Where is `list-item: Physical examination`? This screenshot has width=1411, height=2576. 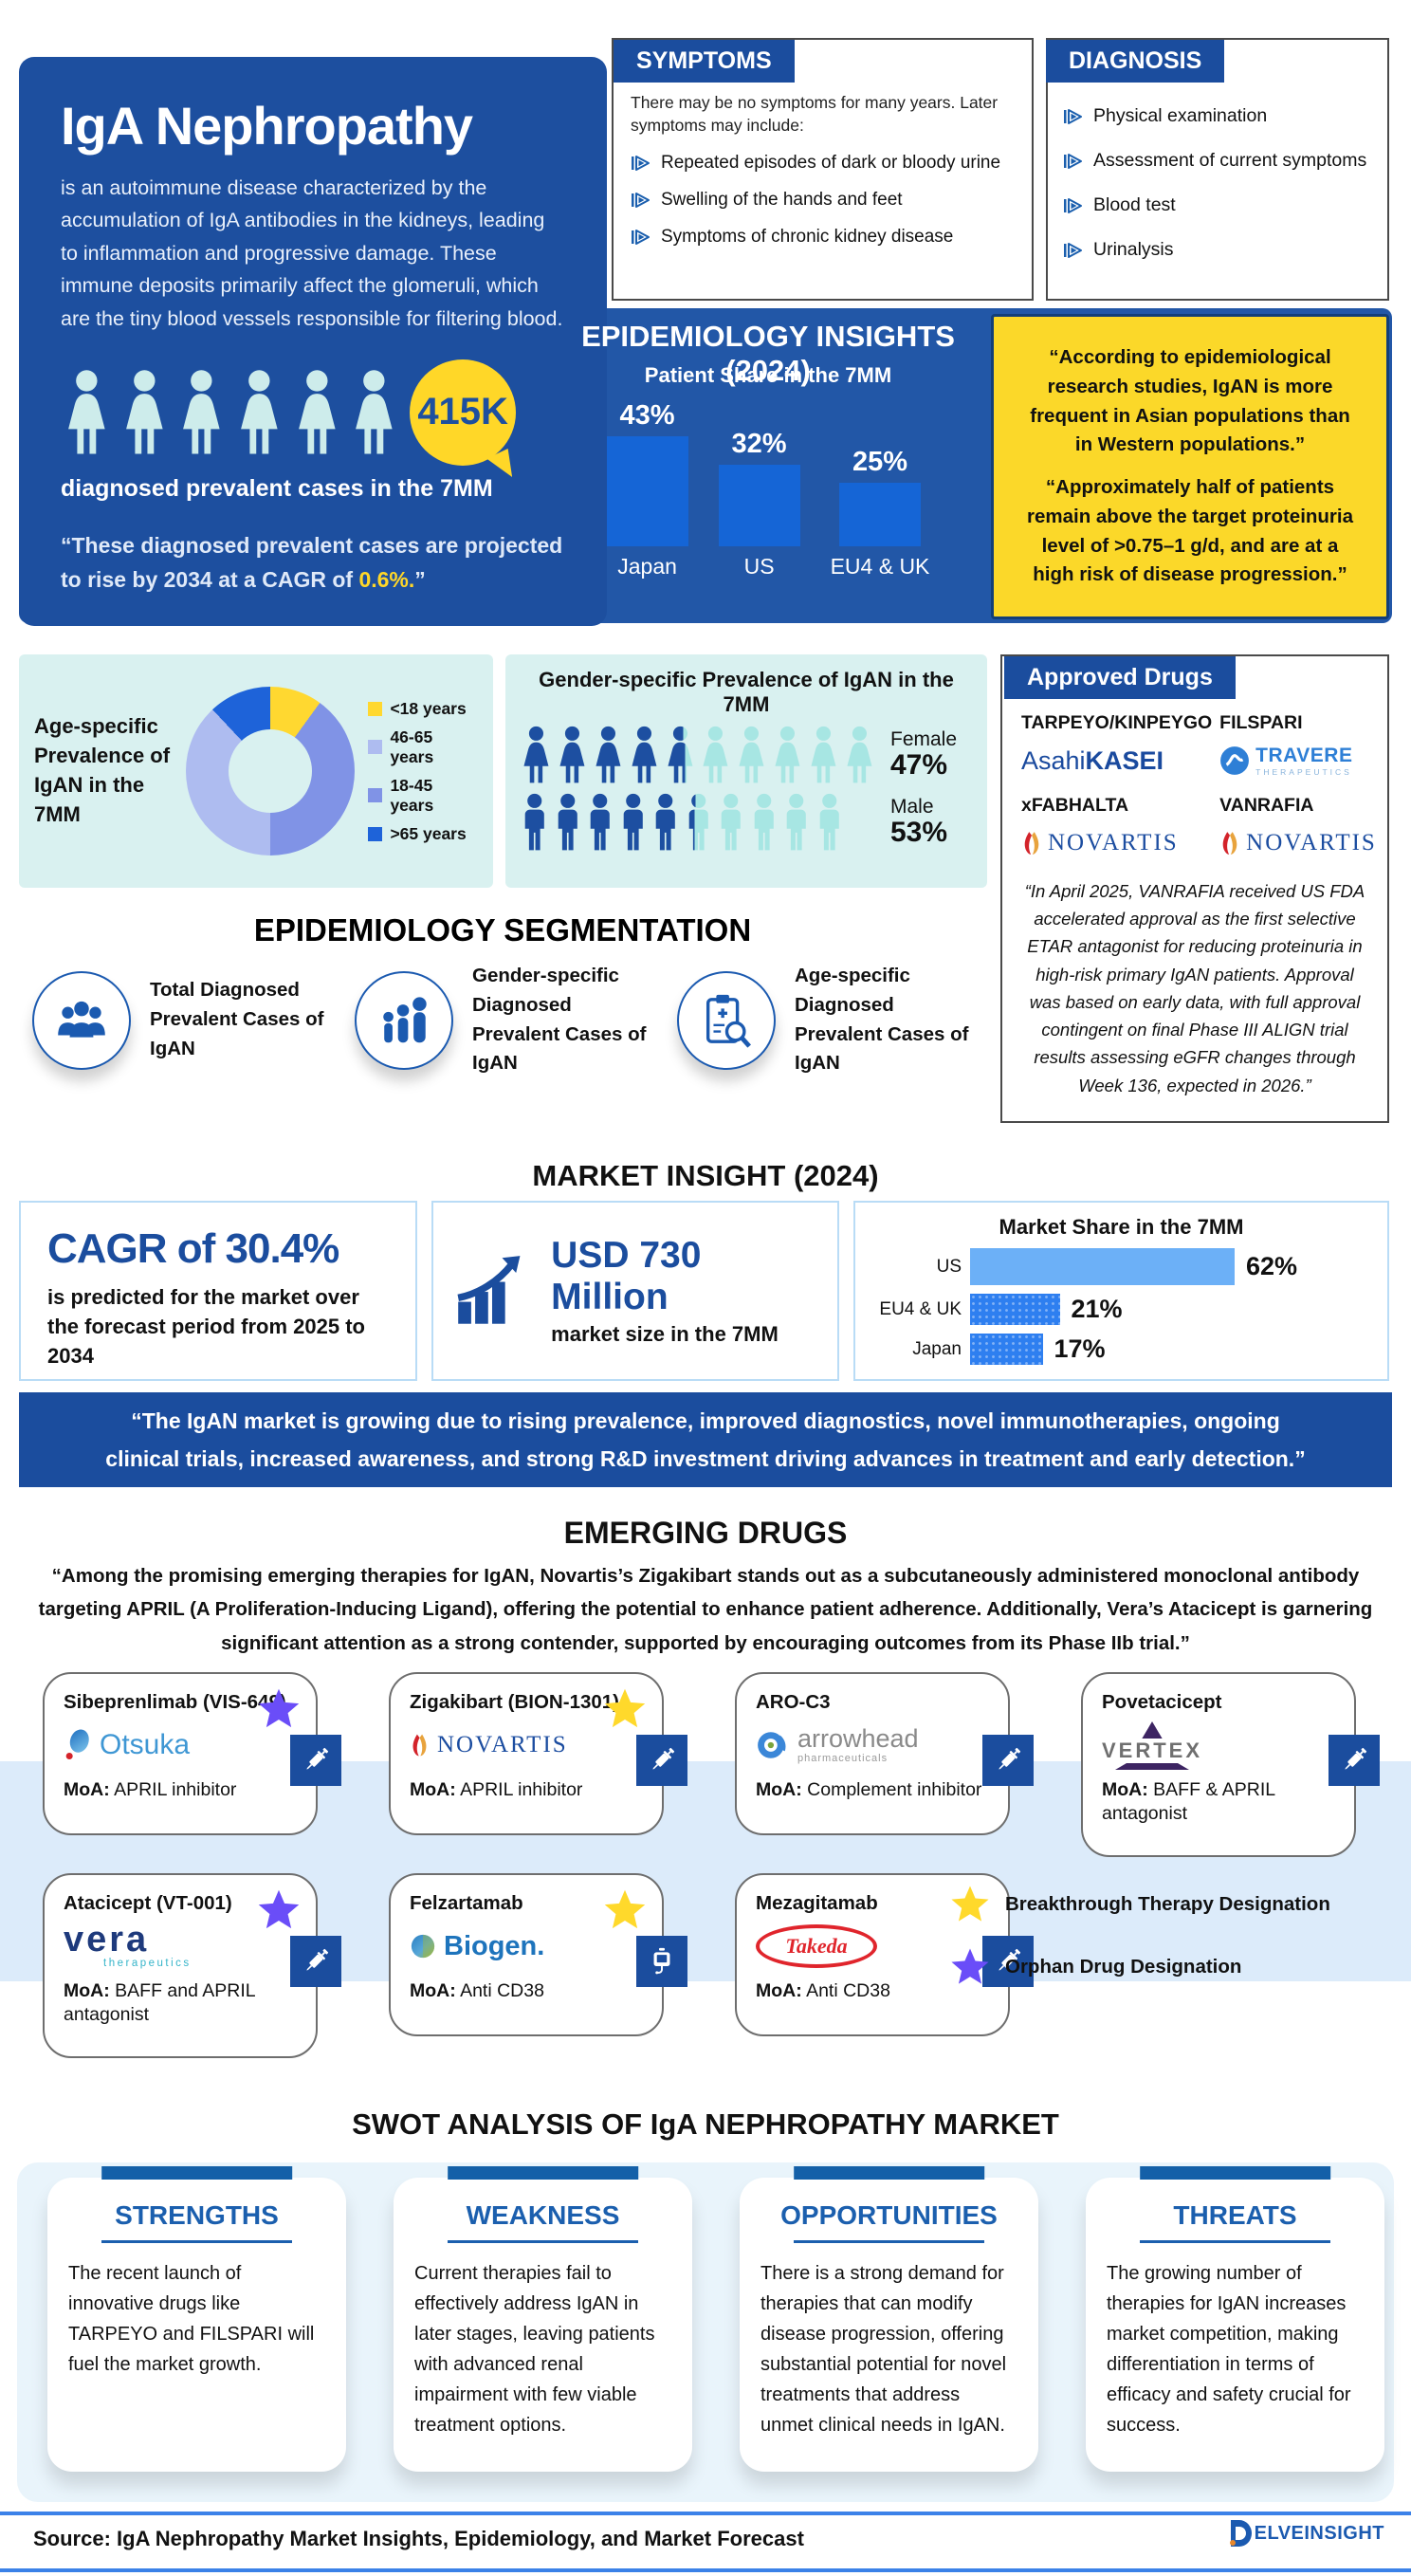 list-item: Physical examination is located at coordinates (1217, 116).